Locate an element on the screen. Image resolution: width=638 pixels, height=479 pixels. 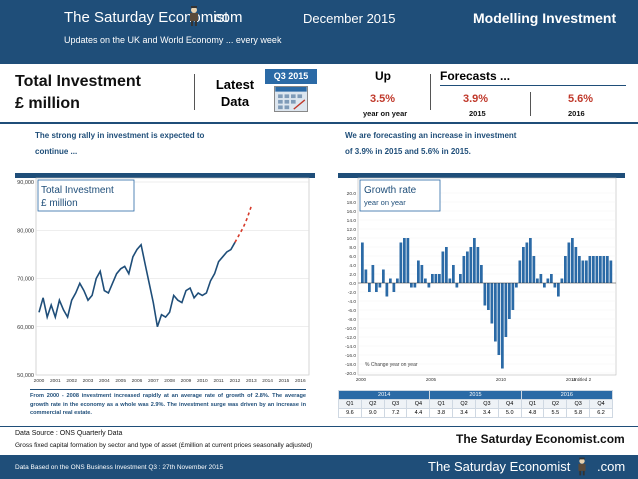
table-cell: 5.8 is located at coordinates (578, 413).